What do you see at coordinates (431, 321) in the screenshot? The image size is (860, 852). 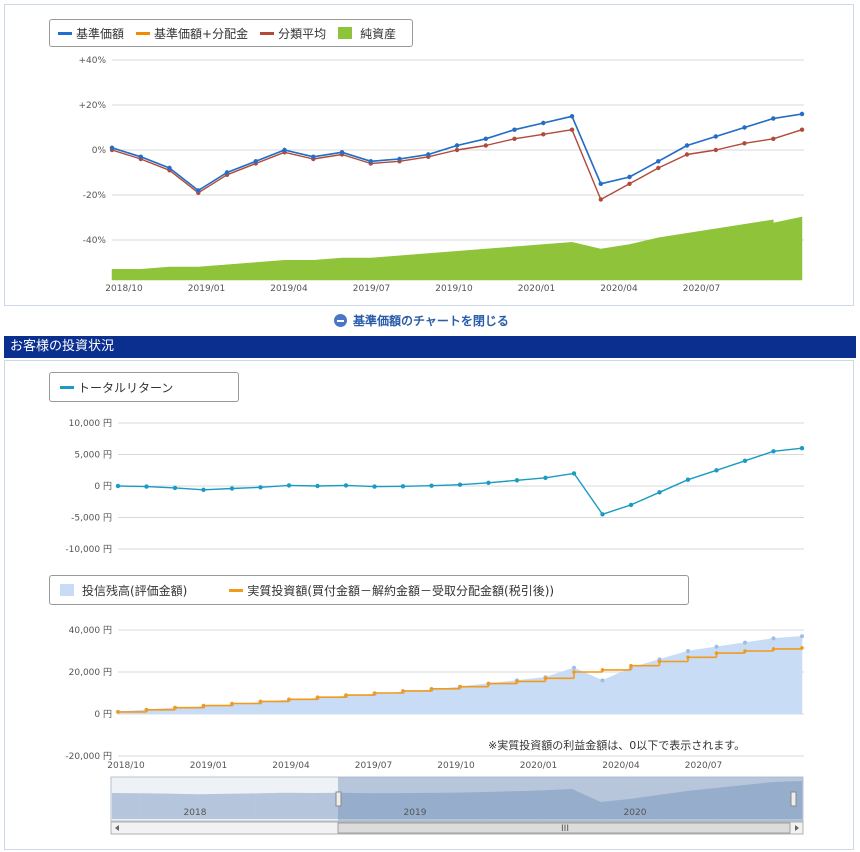 I see `close-price-chart-label: 基準価額のチャートを閉じる` at bounding box center [431, 321].